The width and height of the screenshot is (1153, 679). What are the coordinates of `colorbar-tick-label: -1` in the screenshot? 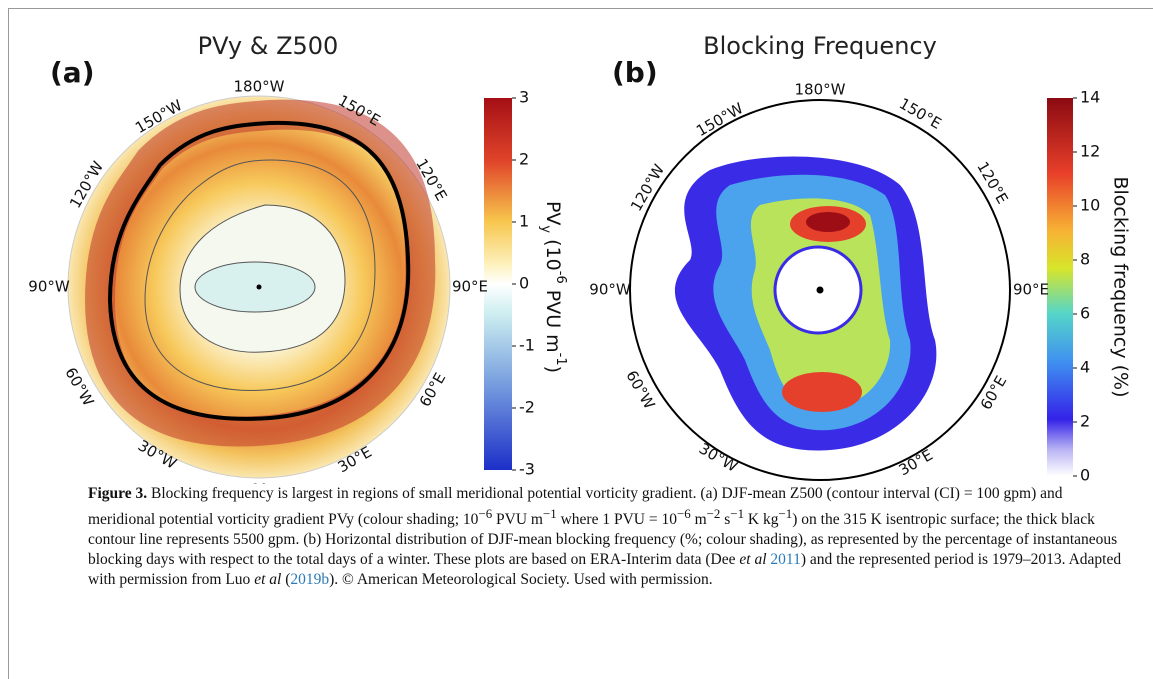 It's located at (527, 345).